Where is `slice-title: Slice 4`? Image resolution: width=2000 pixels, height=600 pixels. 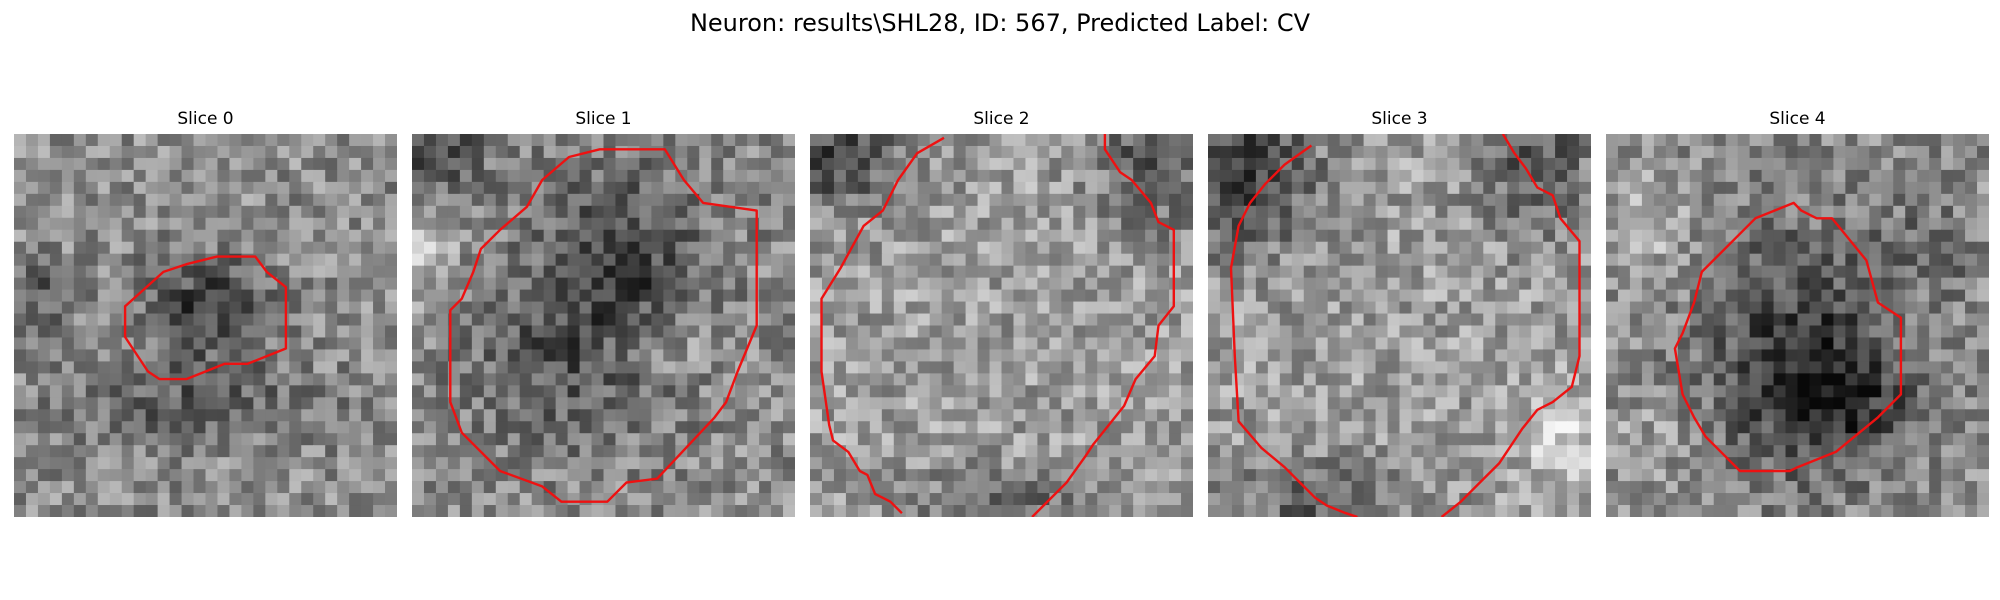
slice-title: Slice 4 is located at coordinates (1797, 119).